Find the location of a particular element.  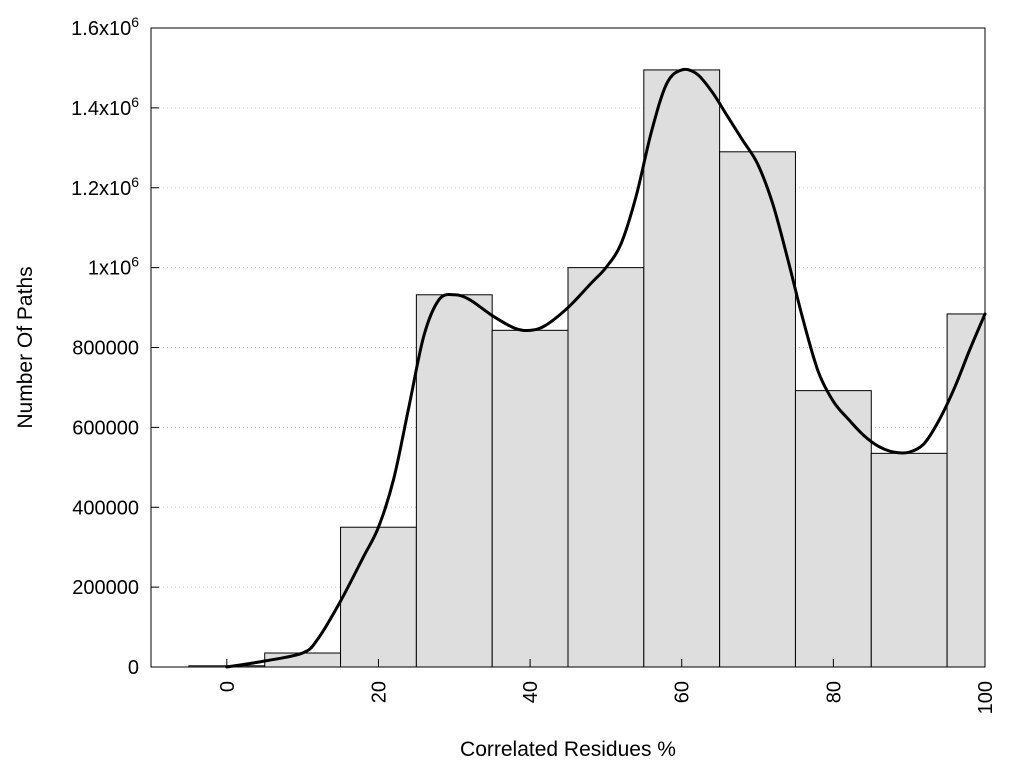

x-axis-ticks: 0 20 40 60 80 100 is located at coordinates (607, 686).